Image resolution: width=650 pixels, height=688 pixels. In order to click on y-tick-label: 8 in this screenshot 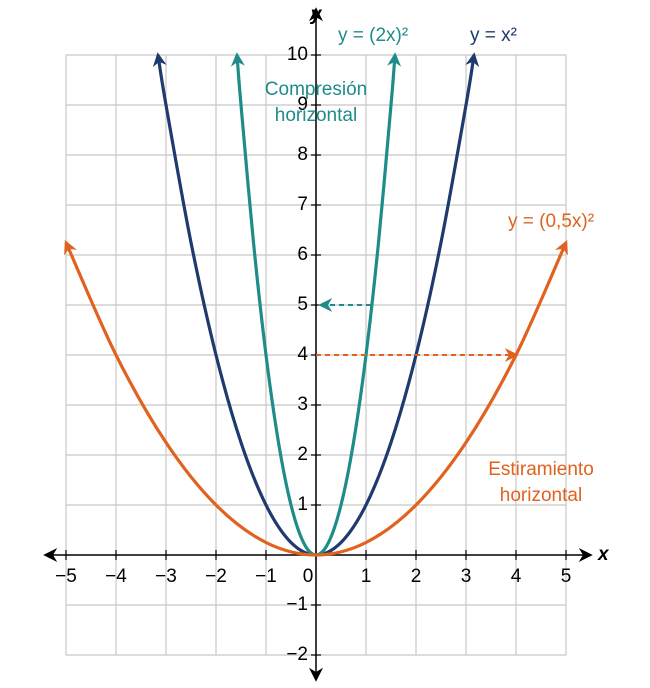, I will do `click(302, 154)`.